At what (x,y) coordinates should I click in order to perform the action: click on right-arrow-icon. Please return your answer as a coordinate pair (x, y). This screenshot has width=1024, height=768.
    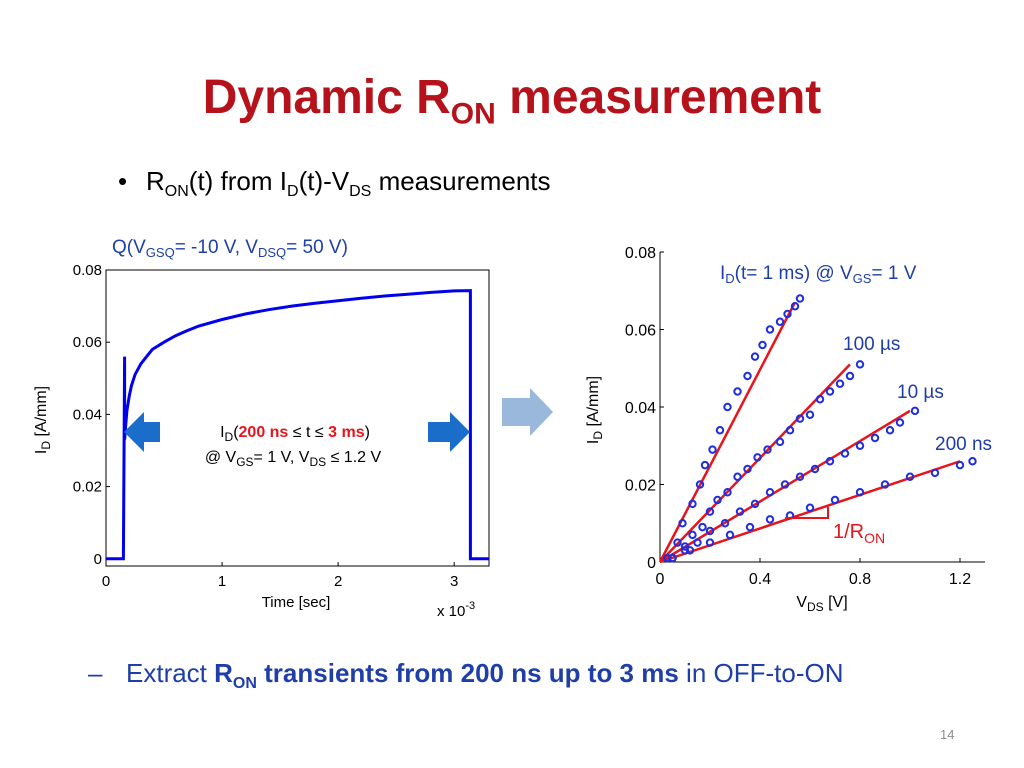
    Looking at the image, I should click on (449, 432).